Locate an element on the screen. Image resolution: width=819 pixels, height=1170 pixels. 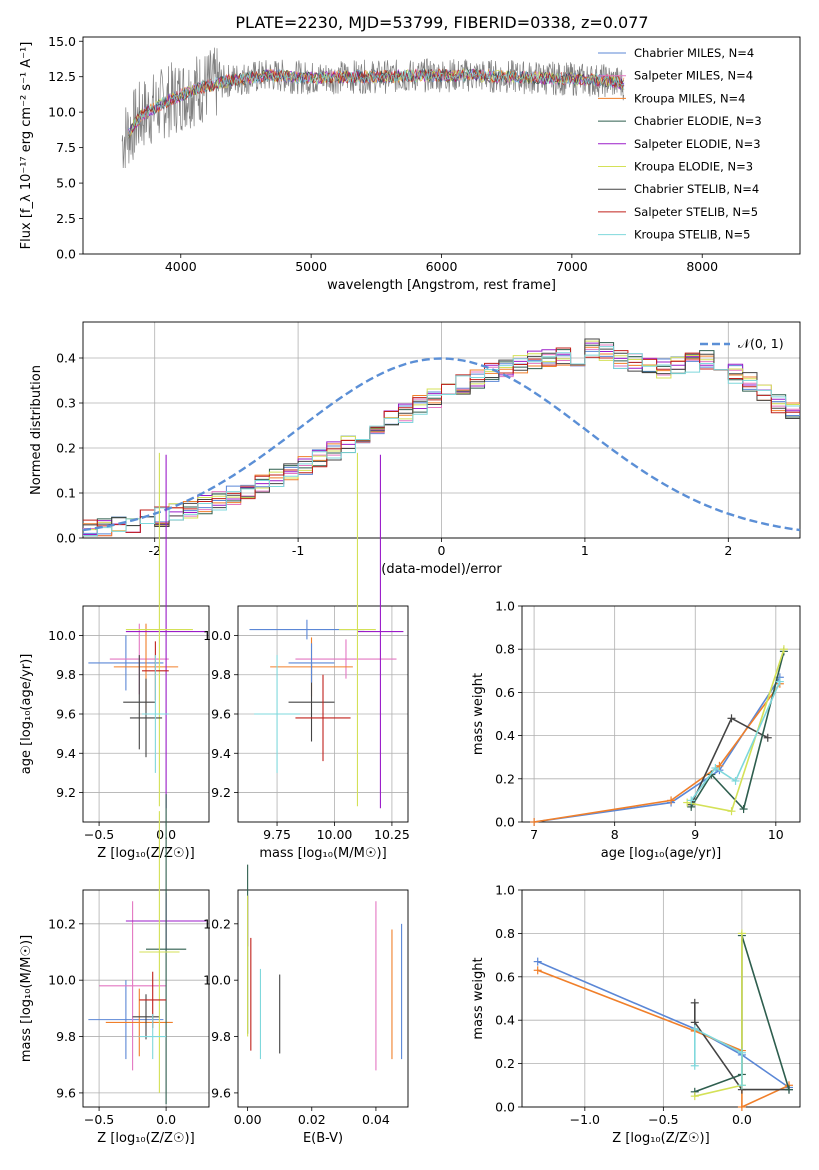
y-tick-label: 12.5 is located at coordinates (62, 76).